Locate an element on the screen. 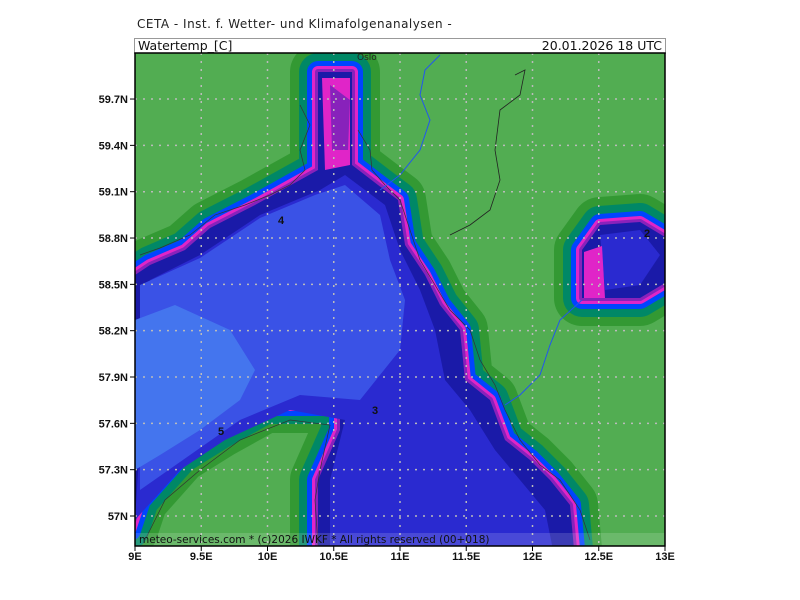 The height and width of the screenshot is (600, 800). footer-strip is located at coordinates (400, 539).